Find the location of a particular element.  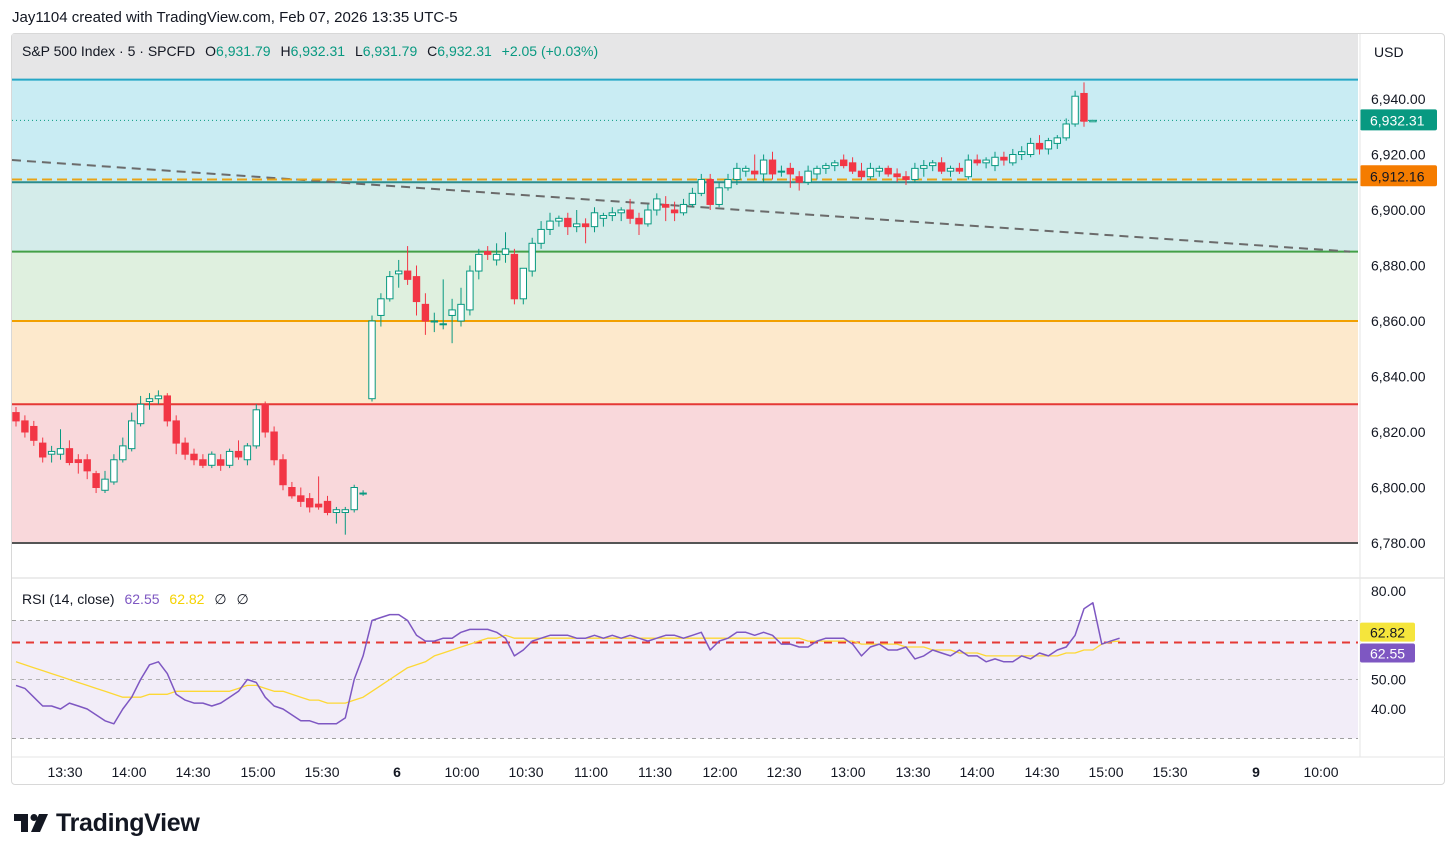

rsi-pane is located at coordinates (685, 670).